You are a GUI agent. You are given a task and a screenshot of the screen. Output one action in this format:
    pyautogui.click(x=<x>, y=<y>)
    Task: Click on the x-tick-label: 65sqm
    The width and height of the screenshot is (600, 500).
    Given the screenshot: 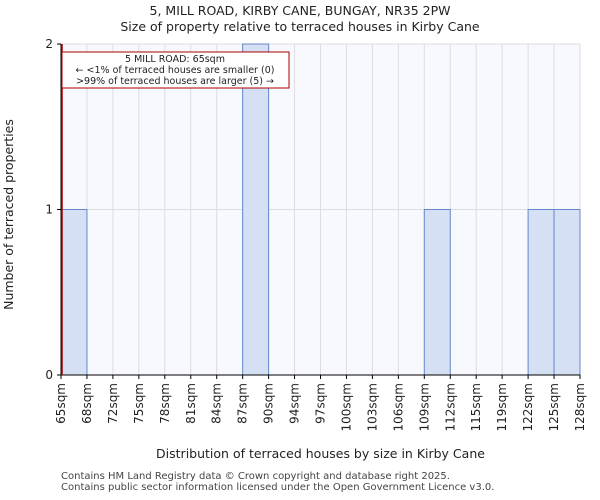 What is the action you would take?
    pyautogui.click(x=61, y=403)
    